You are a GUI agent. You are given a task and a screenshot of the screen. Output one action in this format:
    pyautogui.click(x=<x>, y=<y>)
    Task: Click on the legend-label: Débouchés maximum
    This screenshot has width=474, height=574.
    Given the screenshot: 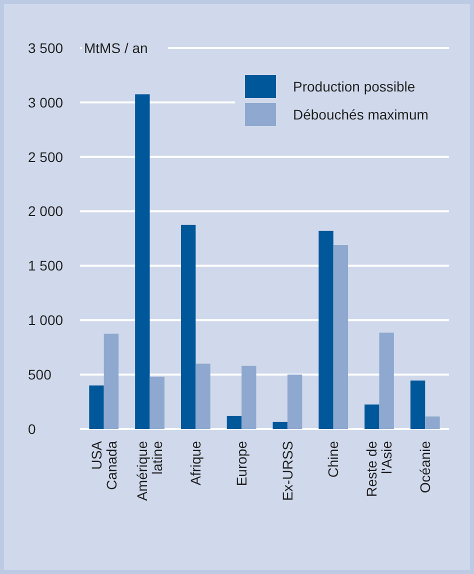 What is the action you would take?
    pyautogui.click(x=360, y=114)
    